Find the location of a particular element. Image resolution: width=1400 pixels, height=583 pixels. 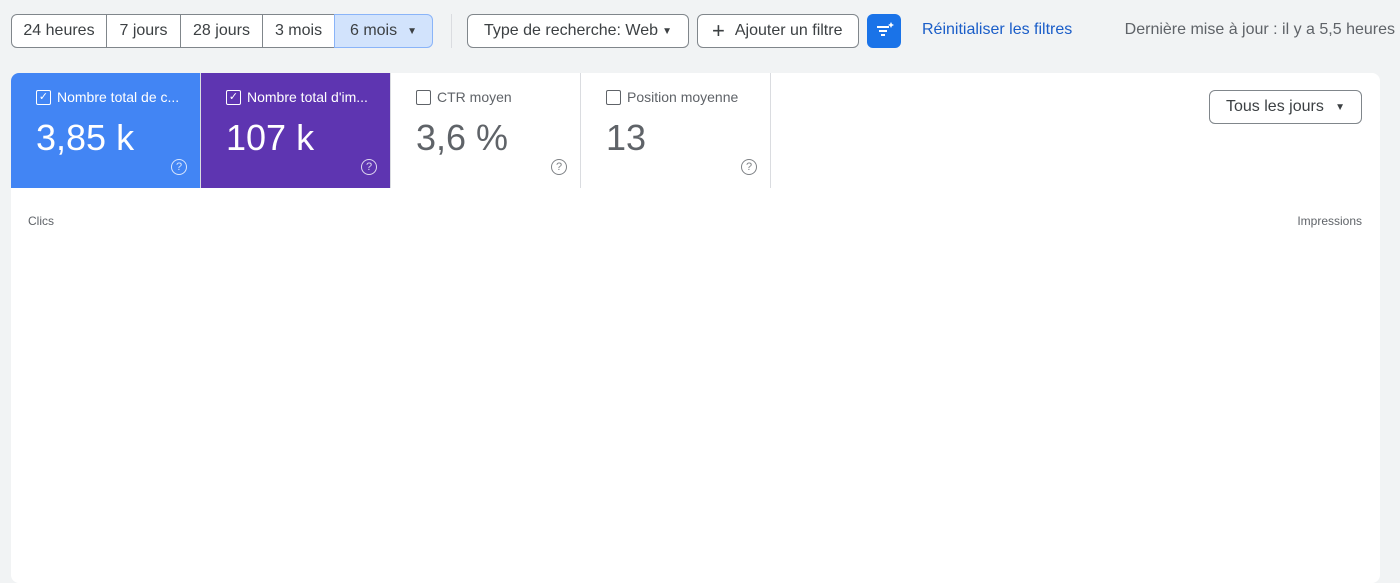

plus-icon: + is located at coordinates (718, 30).